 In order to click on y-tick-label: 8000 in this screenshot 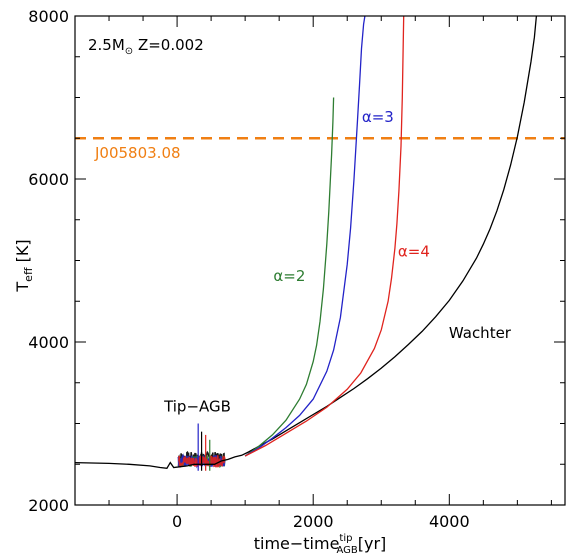, I will do `click(48, 16)`.